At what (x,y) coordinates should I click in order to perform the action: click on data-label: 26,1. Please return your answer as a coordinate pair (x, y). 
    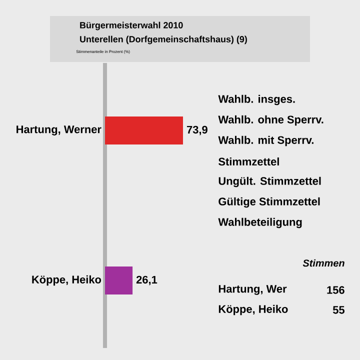
    Looking at the image, I should click on (147, 281).